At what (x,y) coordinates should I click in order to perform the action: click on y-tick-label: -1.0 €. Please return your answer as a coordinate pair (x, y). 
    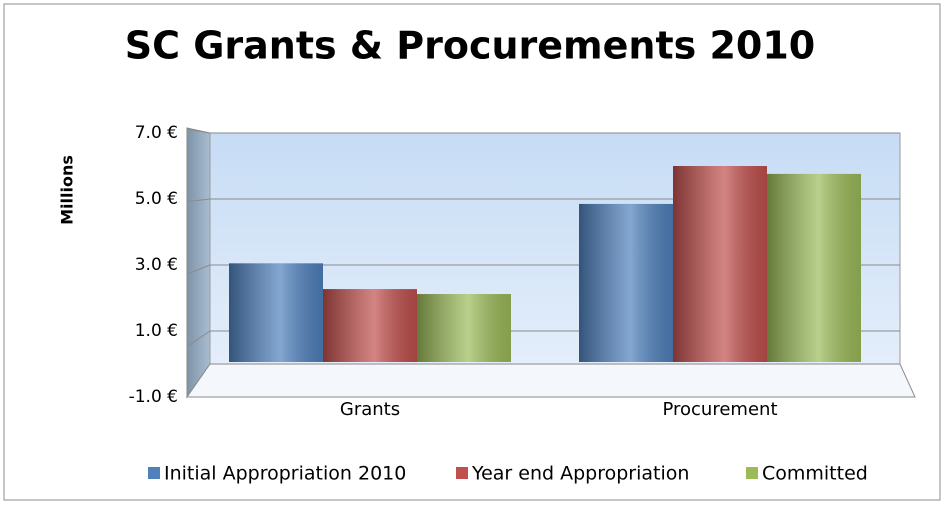
    Looking at the image, I should click on (153, 397).